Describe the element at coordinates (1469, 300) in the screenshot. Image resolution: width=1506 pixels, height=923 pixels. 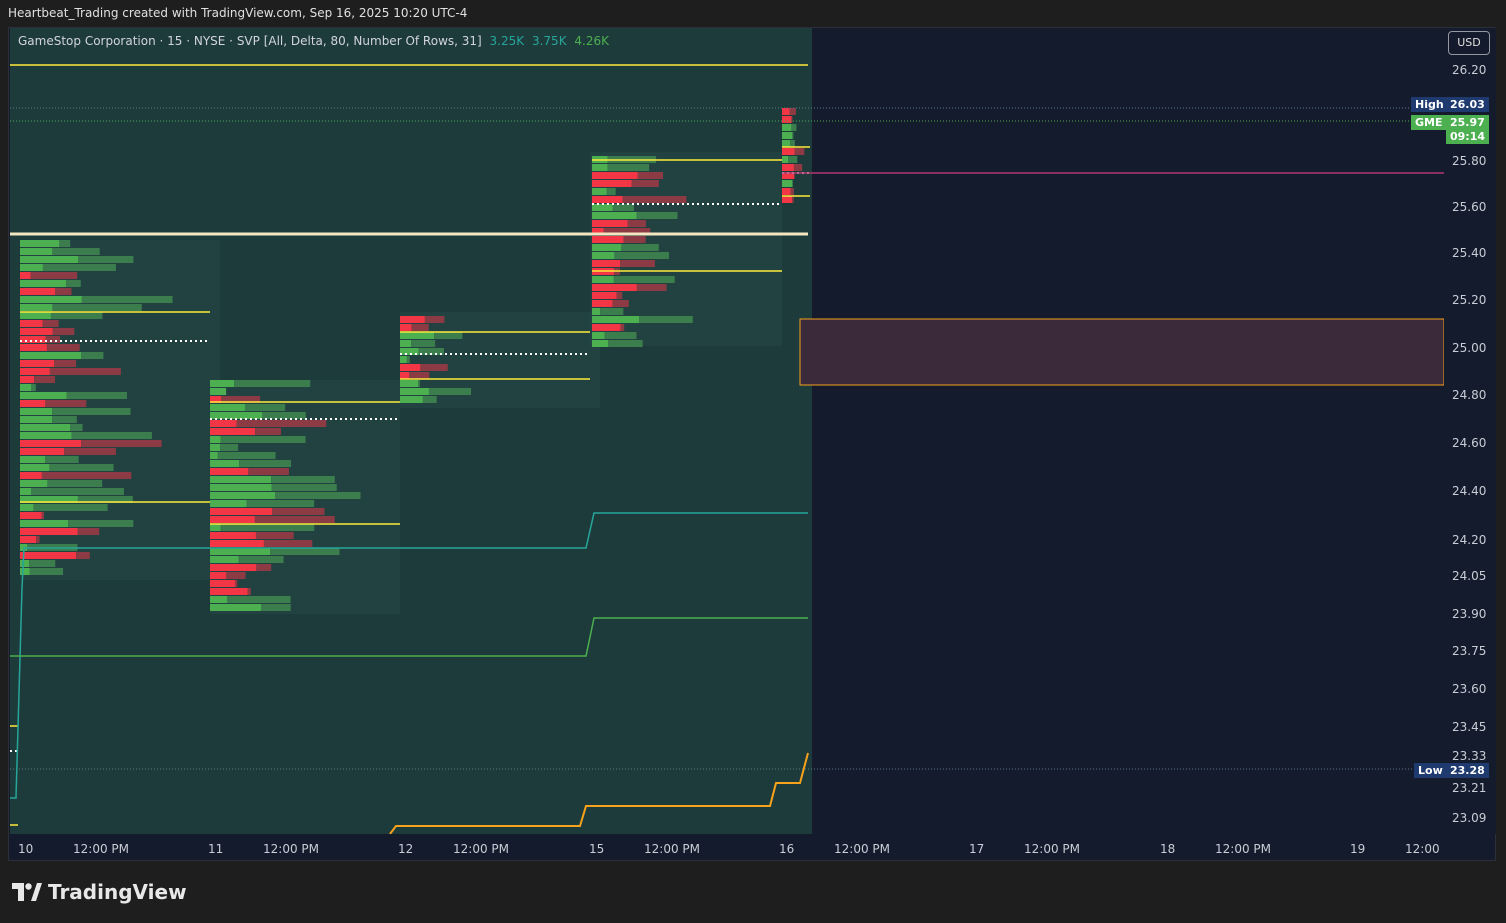
I see `price-label: 25.20` at that location.